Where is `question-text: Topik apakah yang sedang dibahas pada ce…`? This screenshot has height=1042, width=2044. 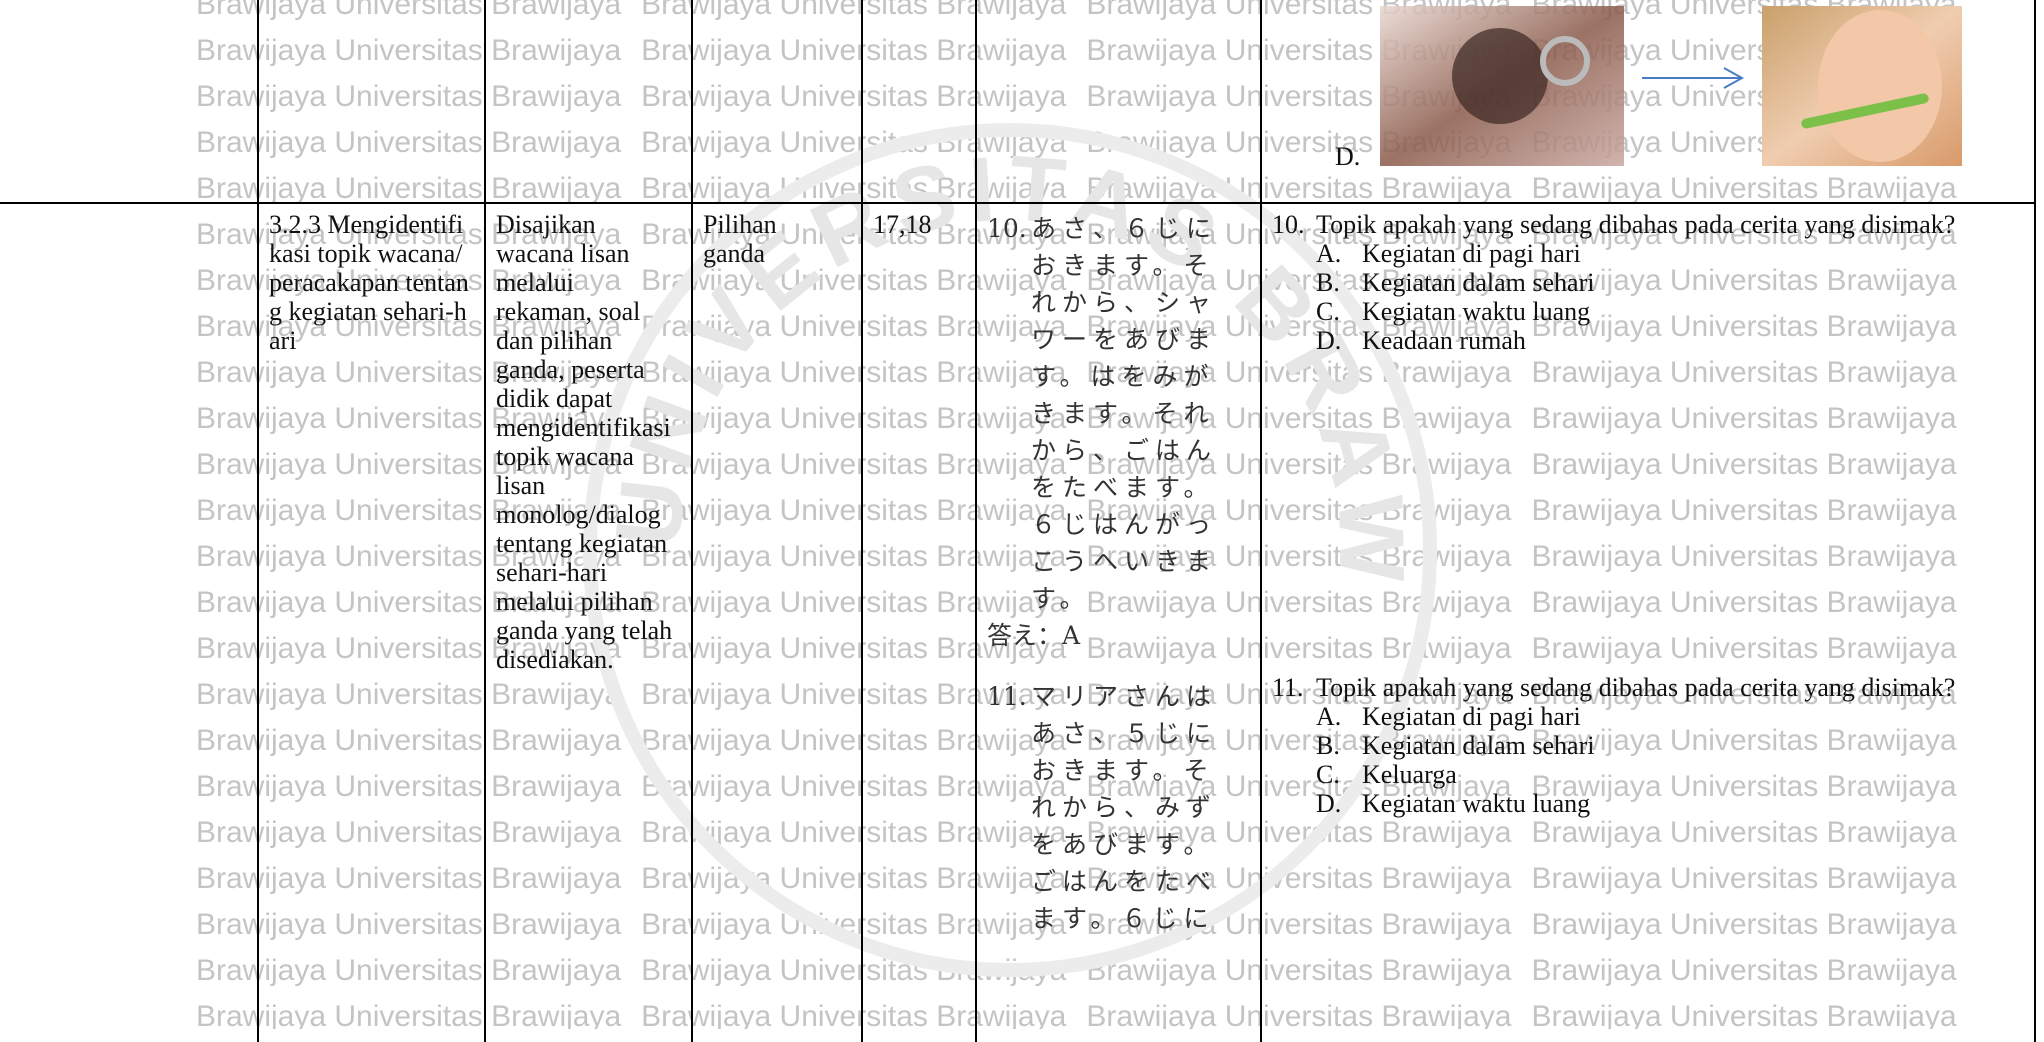 question-text: Topik apakah yang sedang dibahas pada ce… is located at coordinates (1636, 224).